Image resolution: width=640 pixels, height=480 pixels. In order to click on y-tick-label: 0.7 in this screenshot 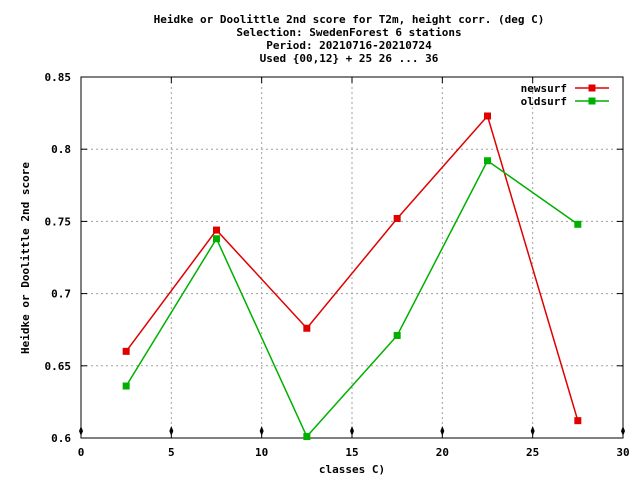, I will do `click(61, 294)`.